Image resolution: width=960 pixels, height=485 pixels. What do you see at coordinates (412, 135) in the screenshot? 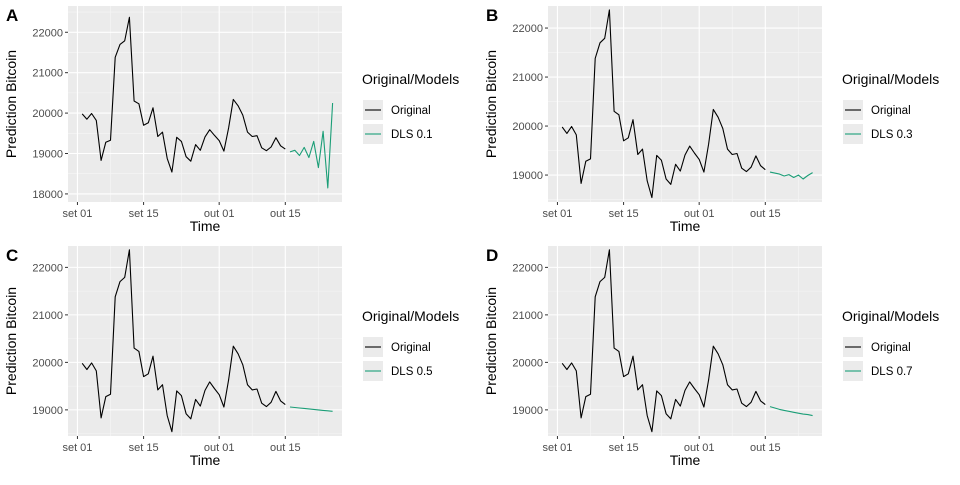
I see `legend-label: DLS 0.1` at bounding box center [412, 135].